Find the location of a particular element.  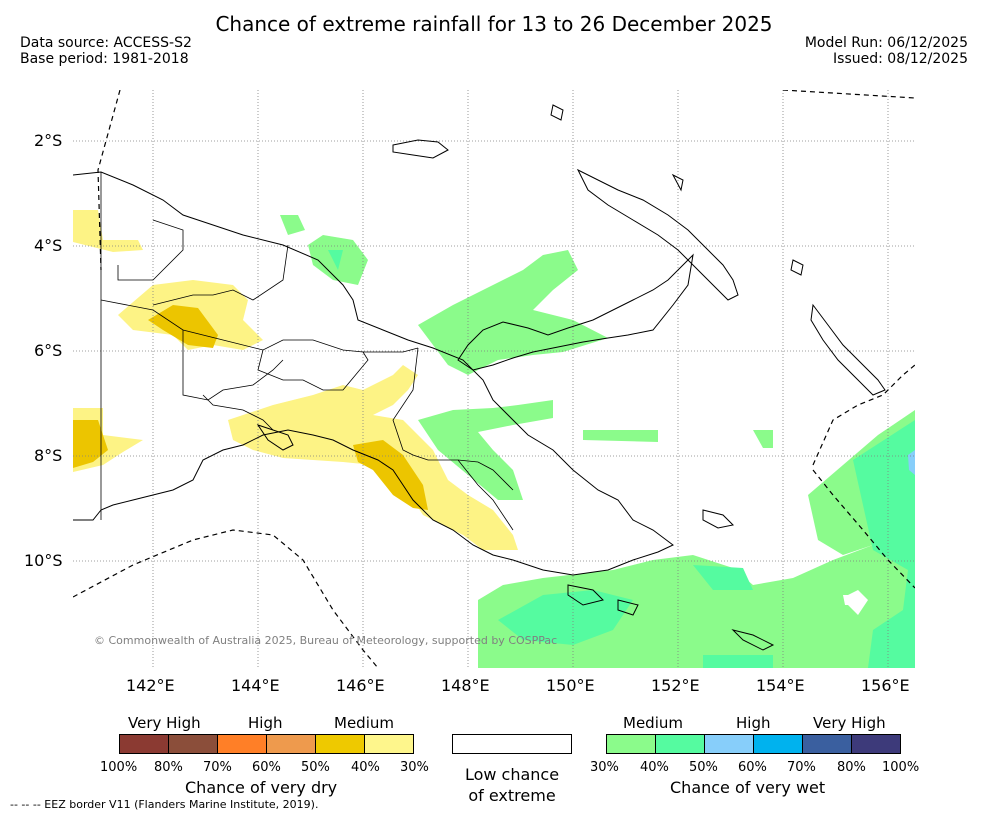

lon-label-144e: 144°E is located at coordinates (255, 685).